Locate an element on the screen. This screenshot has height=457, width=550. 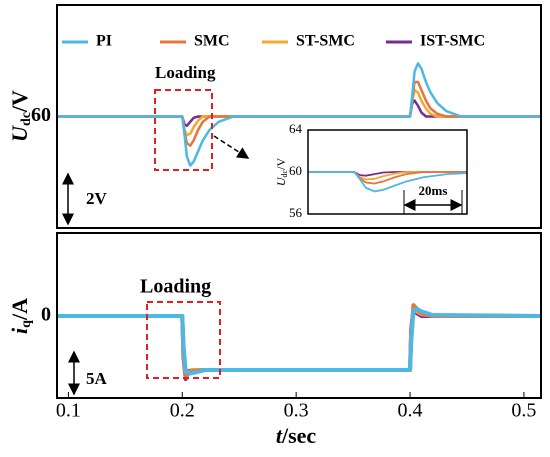
inset-frame is located at coordinates (387, 172).